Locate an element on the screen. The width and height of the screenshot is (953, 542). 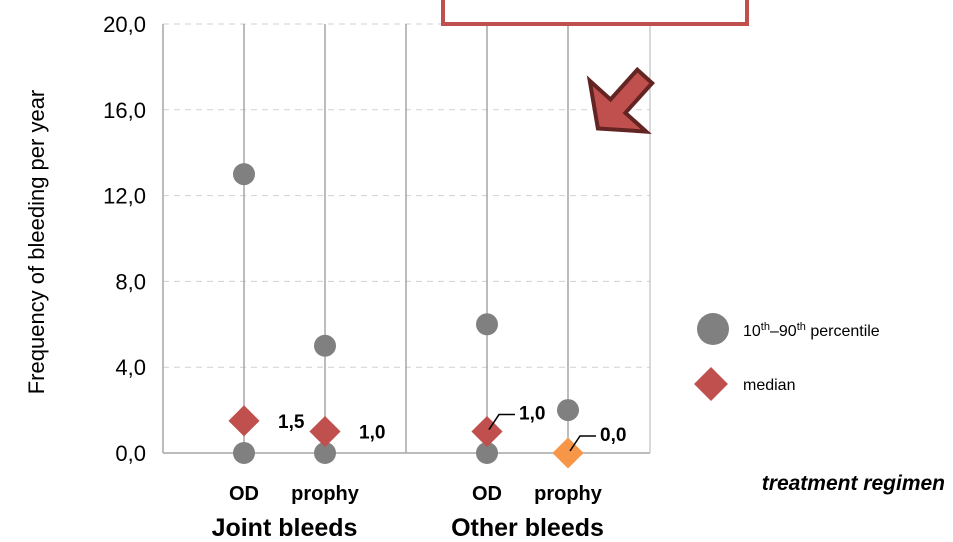
group-label: Other bleeds is located at coordinates (527, 528).